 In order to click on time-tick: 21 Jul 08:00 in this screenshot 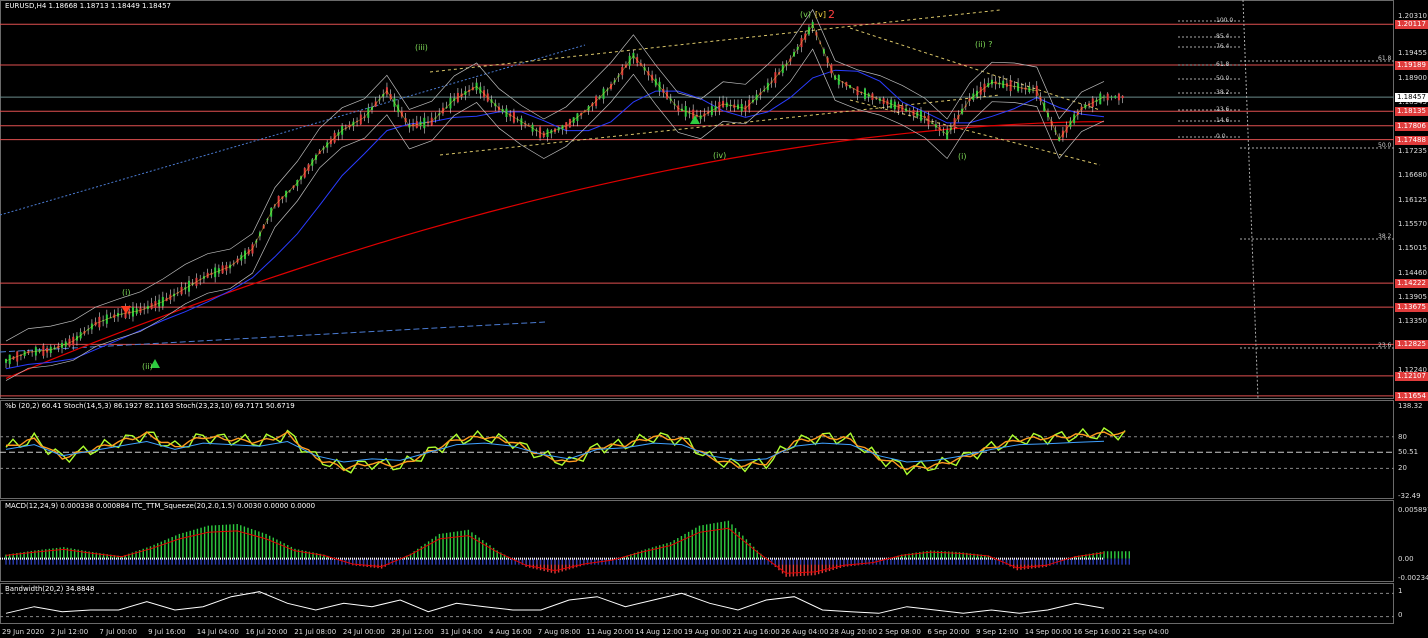, I will do `click(315, 632)`.